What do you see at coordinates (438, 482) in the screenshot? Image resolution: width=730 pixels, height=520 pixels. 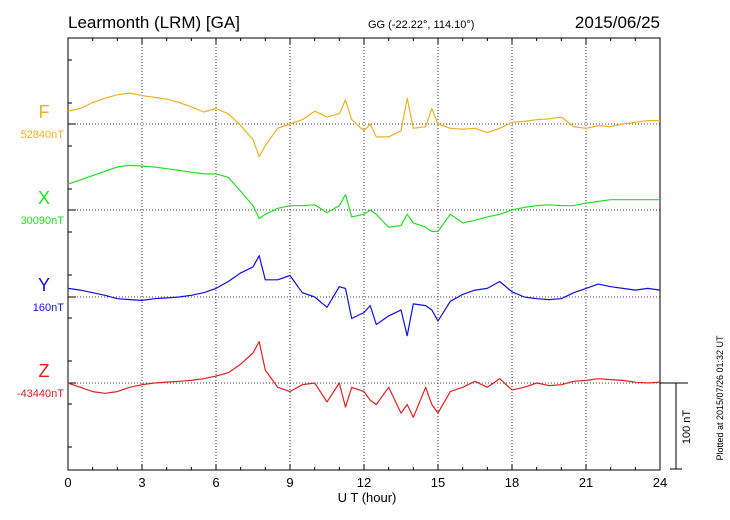 I see `x-tick-label: 15` at bounding box center [438, 482].